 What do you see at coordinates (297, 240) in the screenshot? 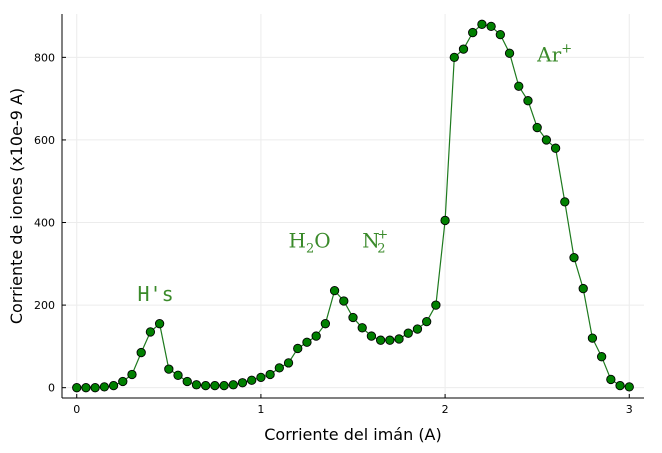
I see `annotation-text: H` at bounding box center [297, 240].